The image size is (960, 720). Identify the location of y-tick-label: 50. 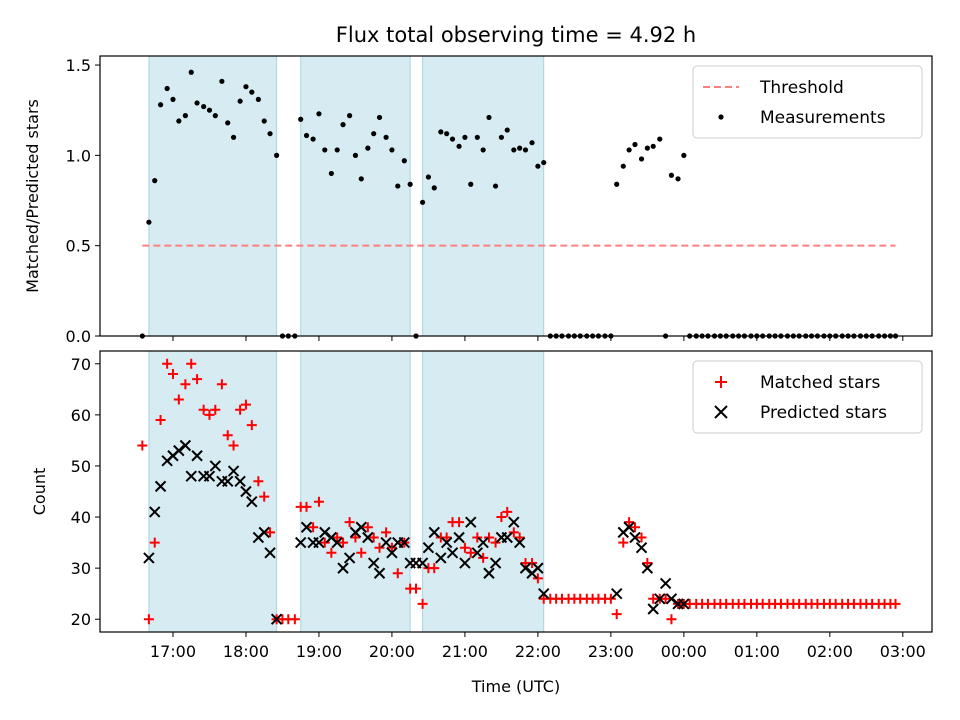
(81, 466).